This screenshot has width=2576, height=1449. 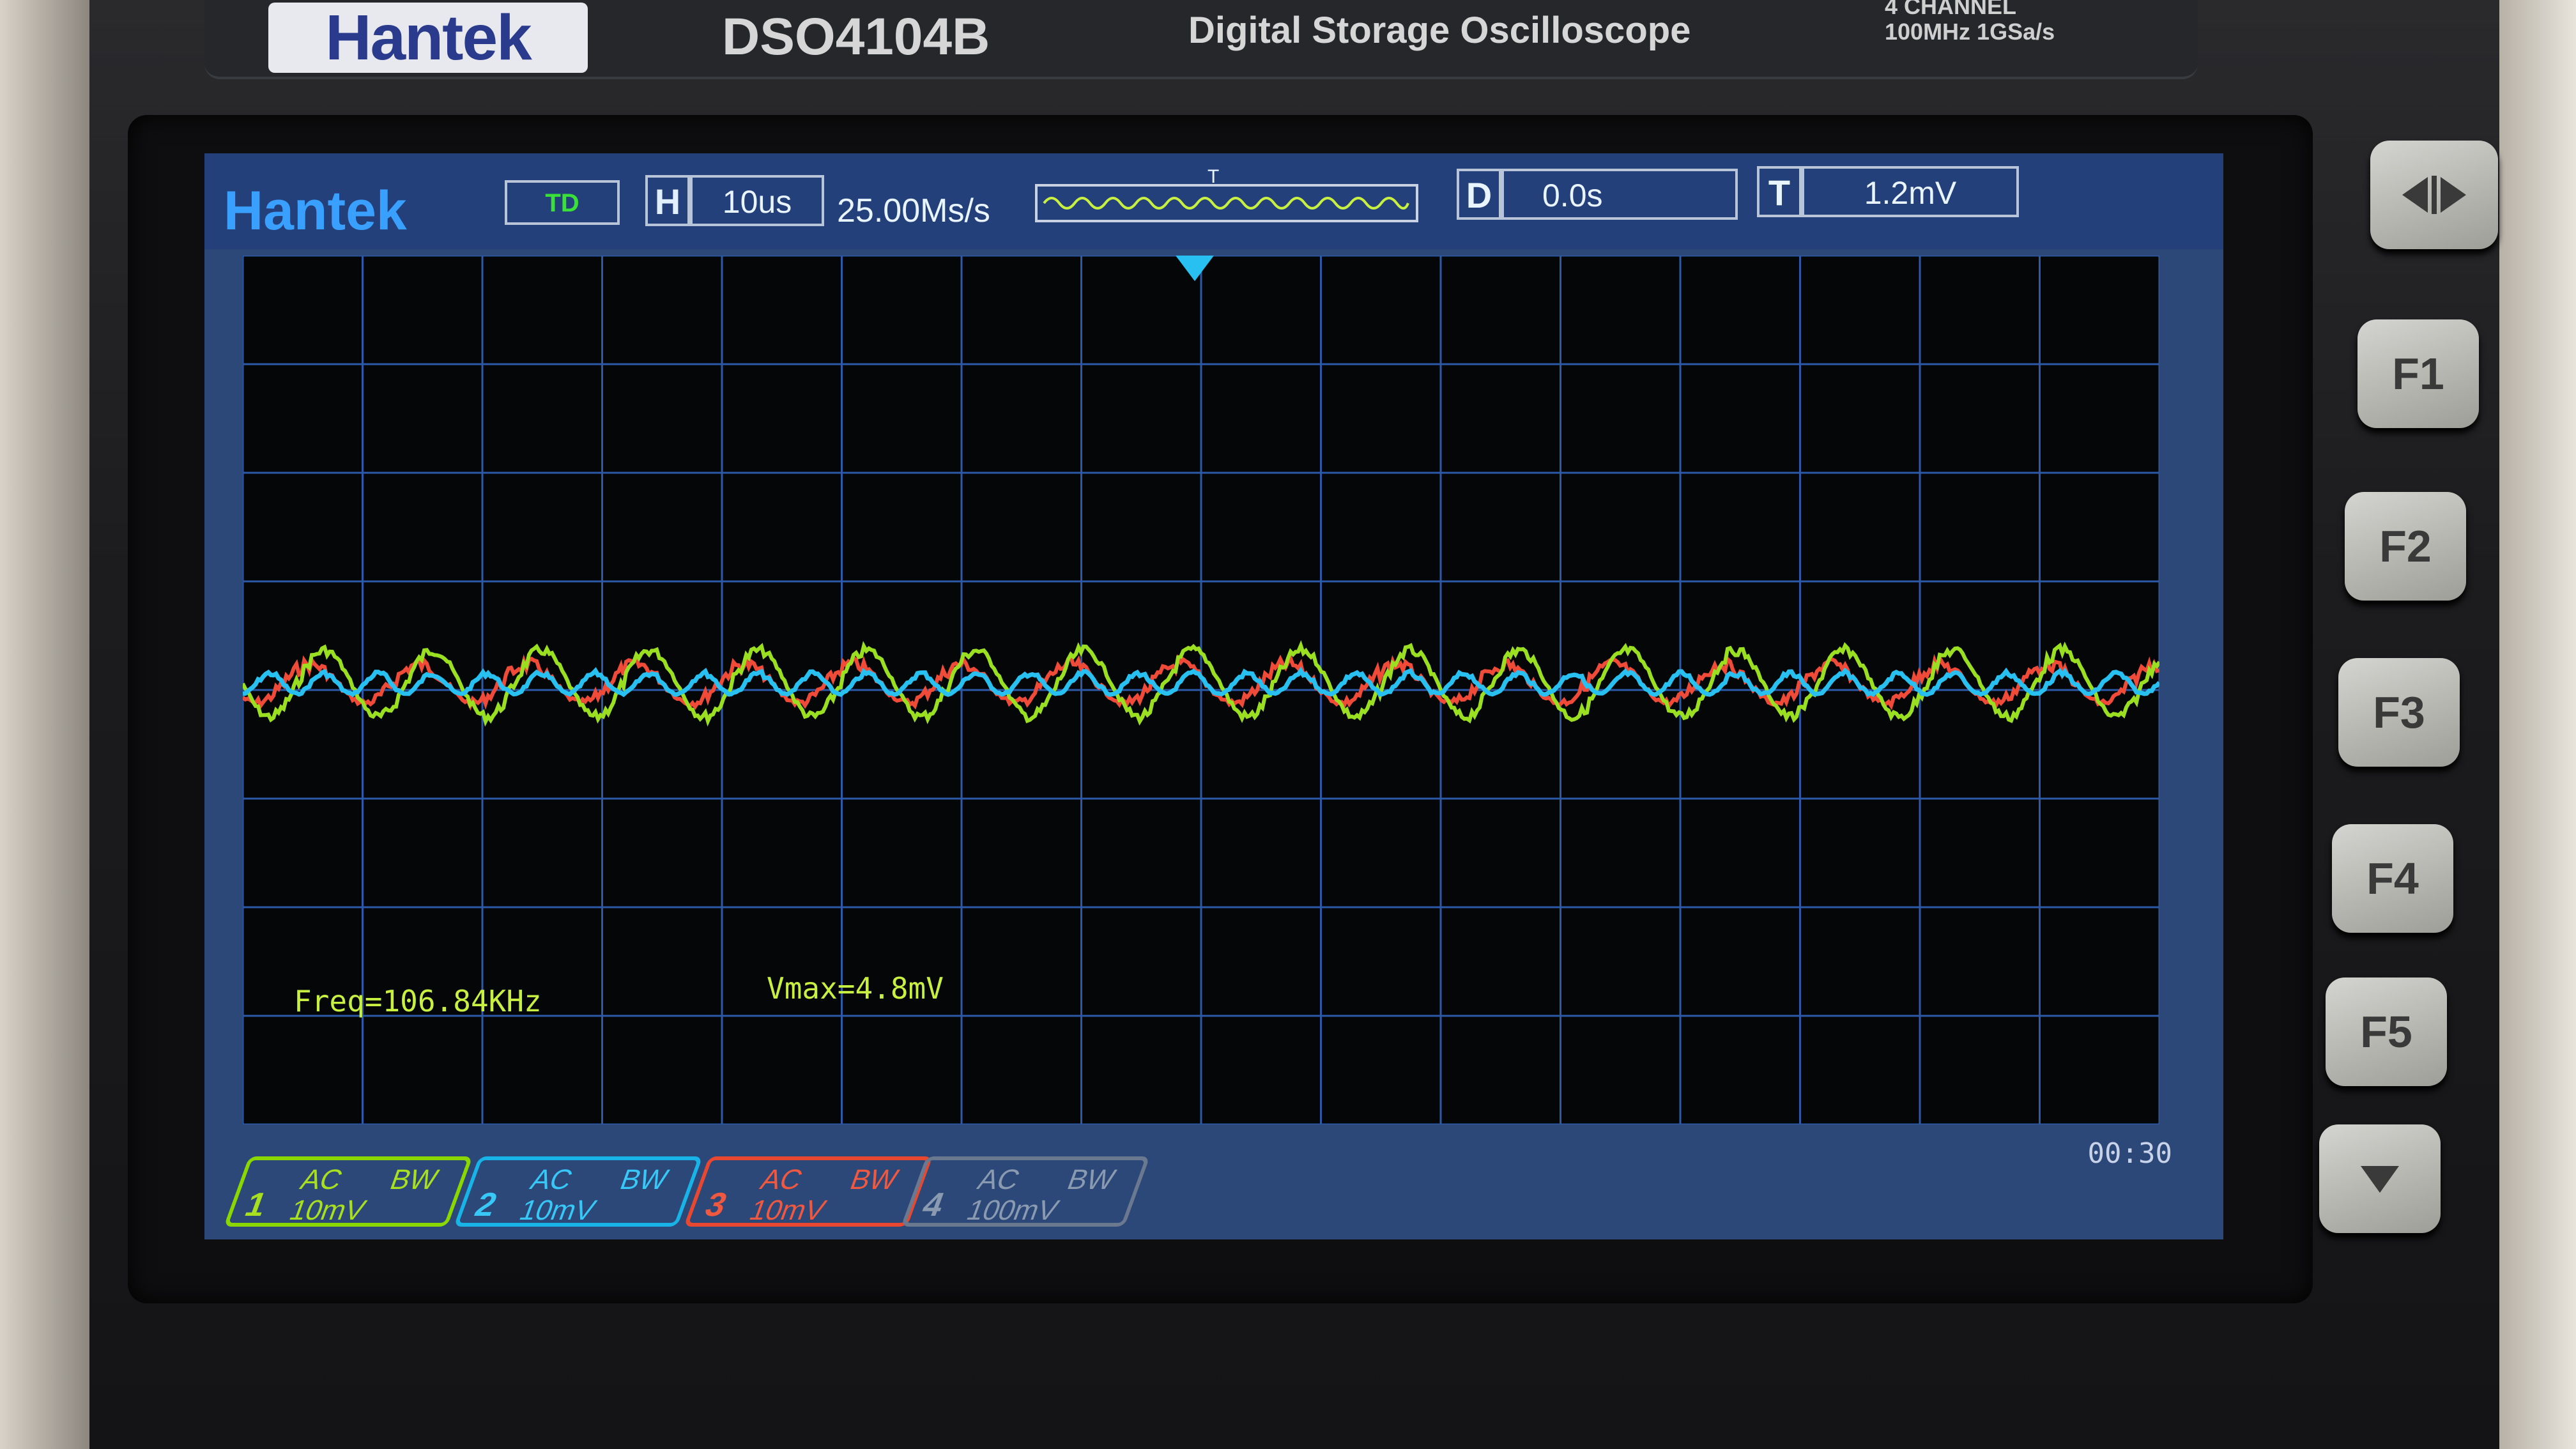 What do you see at coordinates (2399, 712) in the screenshot?
I see `f3-button: F3` at bounding box center [2399, 712].